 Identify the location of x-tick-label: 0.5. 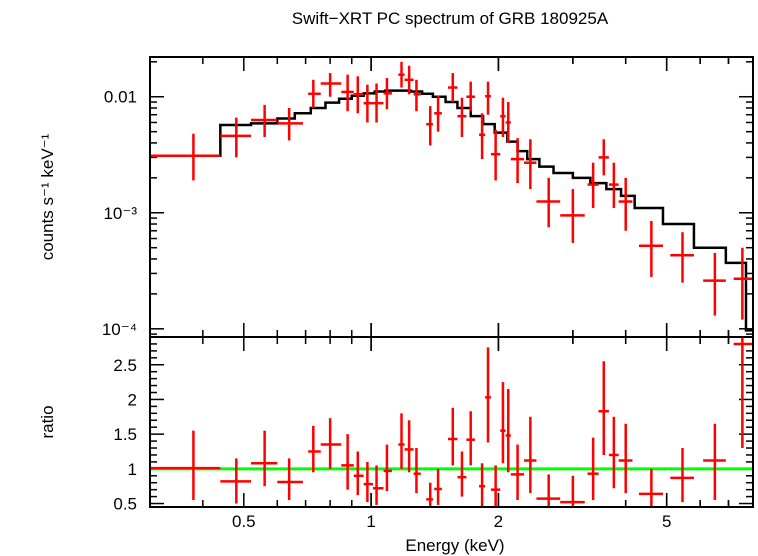
(244, 521).